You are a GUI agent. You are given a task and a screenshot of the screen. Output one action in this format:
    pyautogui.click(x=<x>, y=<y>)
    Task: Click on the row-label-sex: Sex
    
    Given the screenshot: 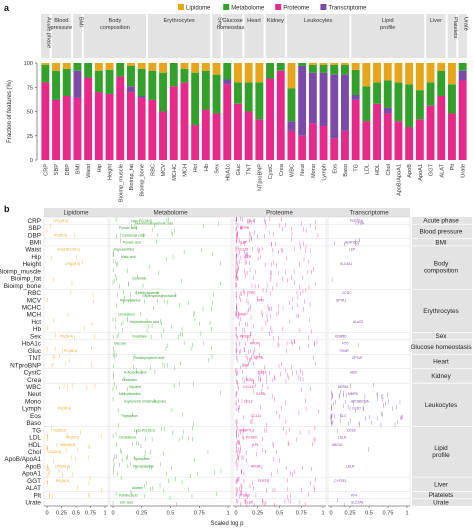 What is the action you would take?
    pyautogui.click(x=36, y=336)
    